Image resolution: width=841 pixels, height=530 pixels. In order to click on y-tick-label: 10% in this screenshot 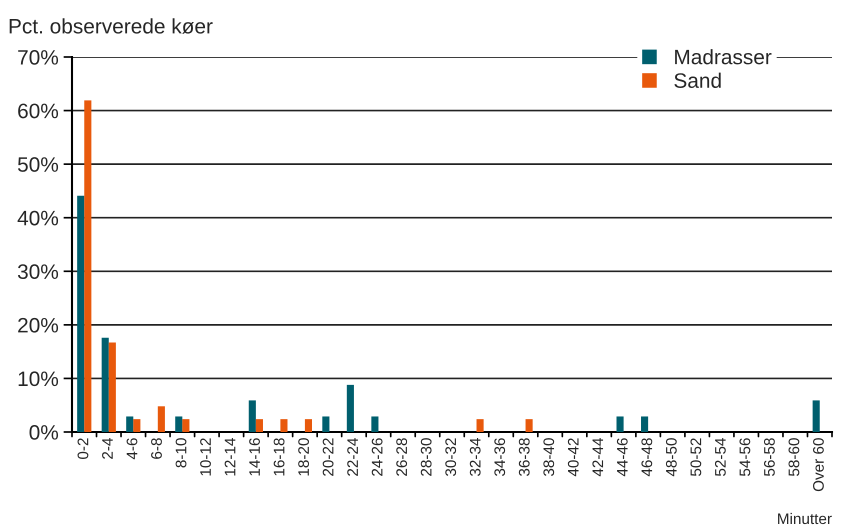, I will do `click(38, 378)`.